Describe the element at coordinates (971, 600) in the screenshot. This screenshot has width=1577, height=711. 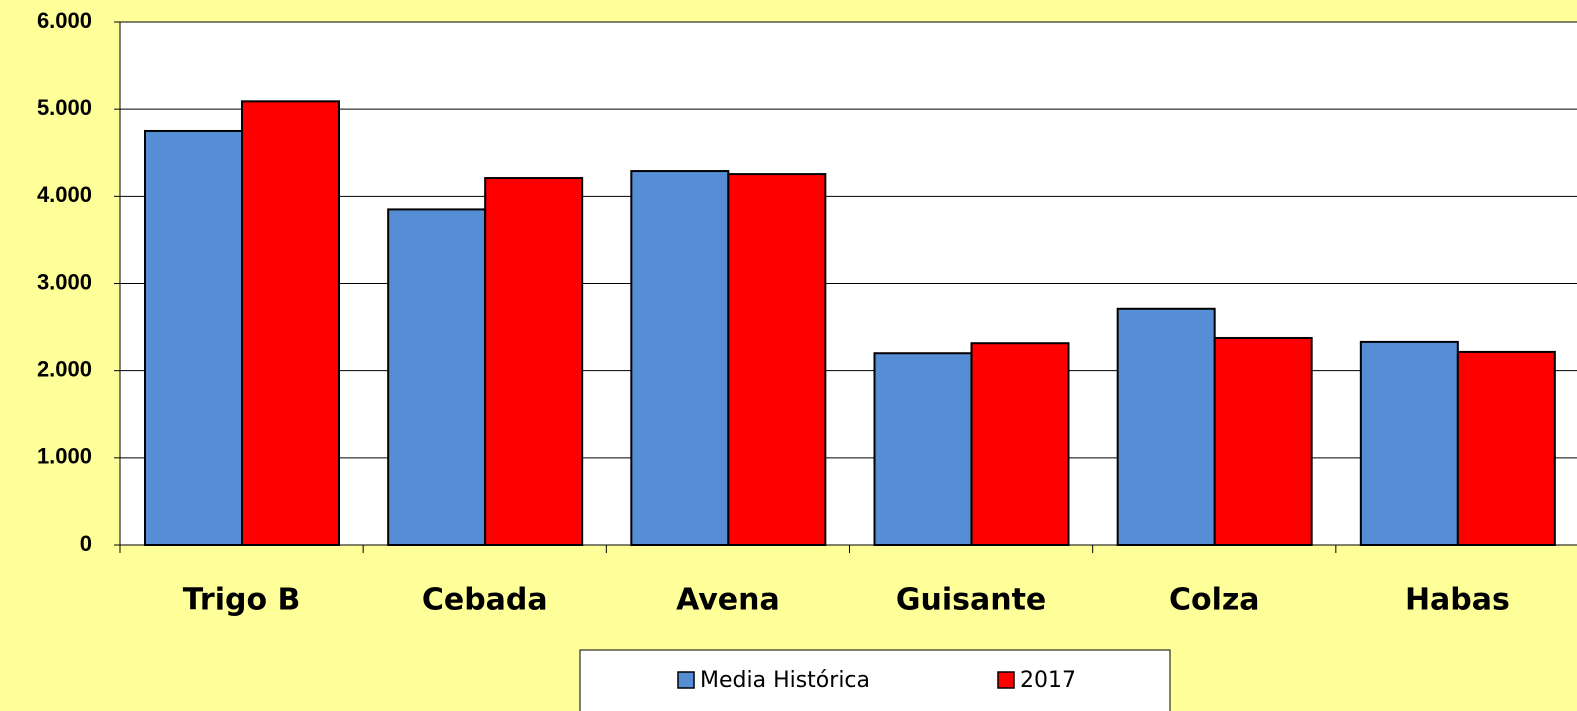
I see `x-tick-label: Guisante` at that location.